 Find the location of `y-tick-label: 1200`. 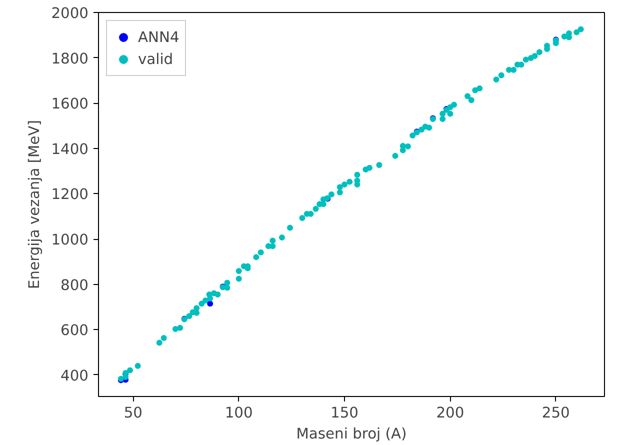

y-tick-label: 1200 is located at coordinates (70, 195).